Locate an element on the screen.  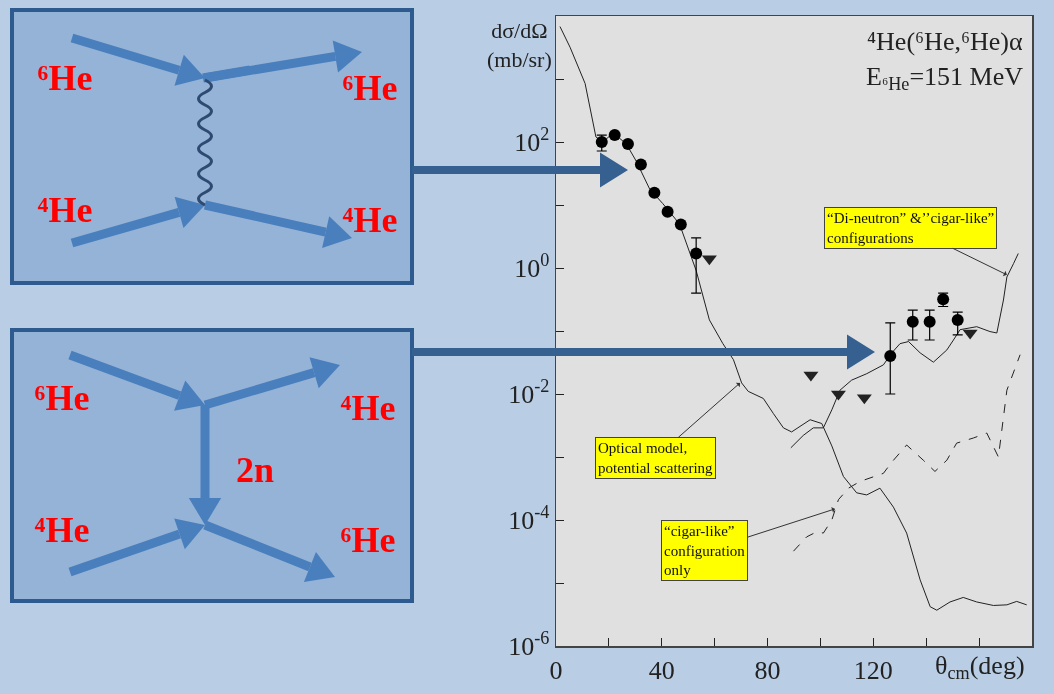
y-axis-title: dσ/dΩ (mb/sr) is located at coordinates (519, 45).